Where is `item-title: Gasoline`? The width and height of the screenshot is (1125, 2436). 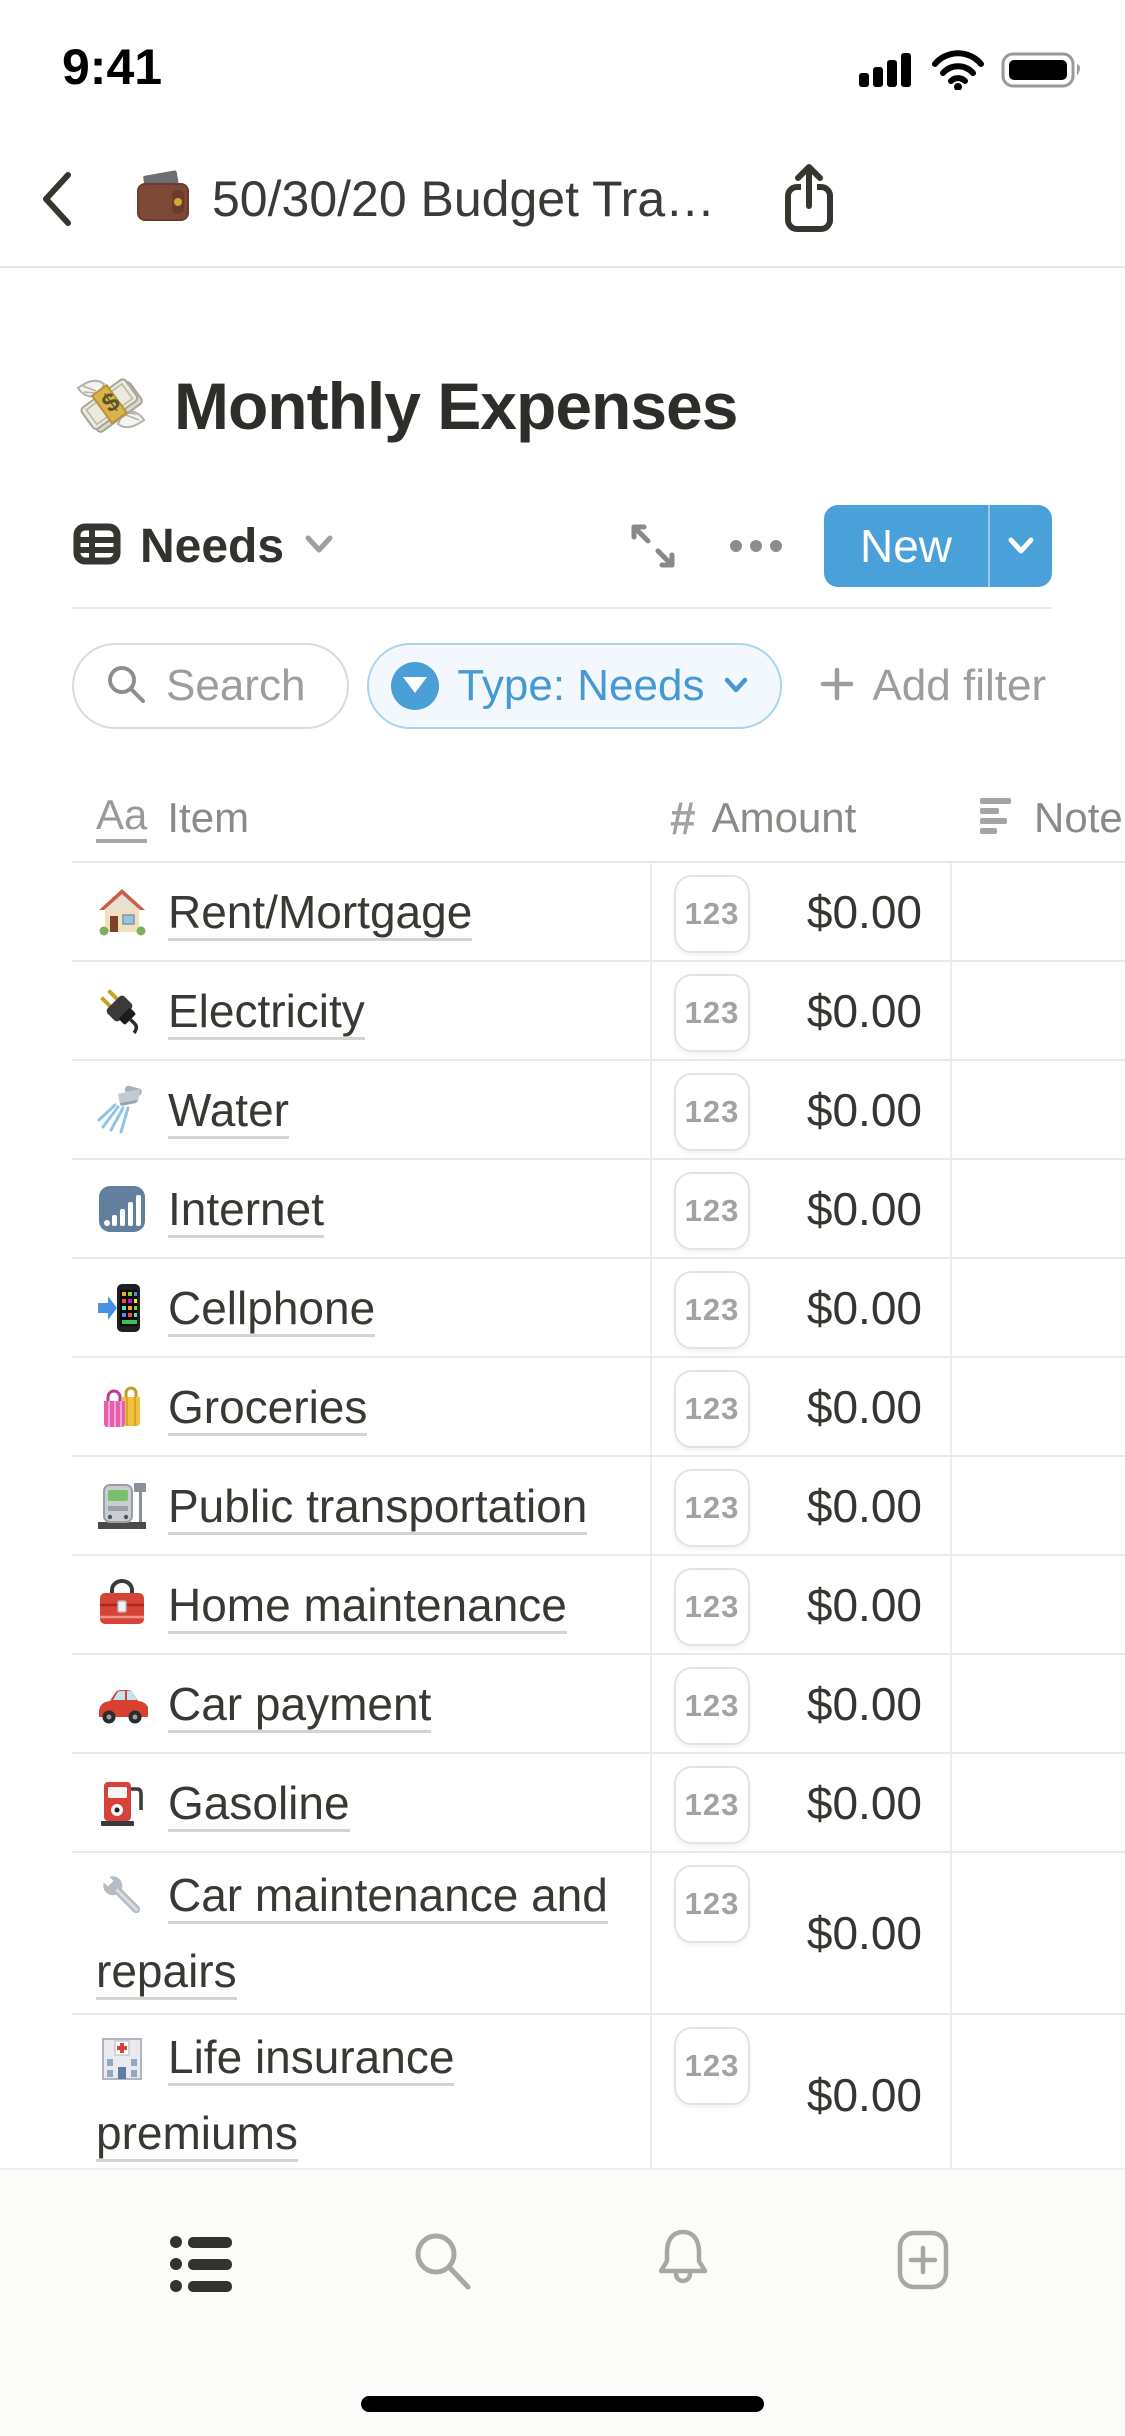
item-title: Gasoline is located at coordinates (259, 1804).